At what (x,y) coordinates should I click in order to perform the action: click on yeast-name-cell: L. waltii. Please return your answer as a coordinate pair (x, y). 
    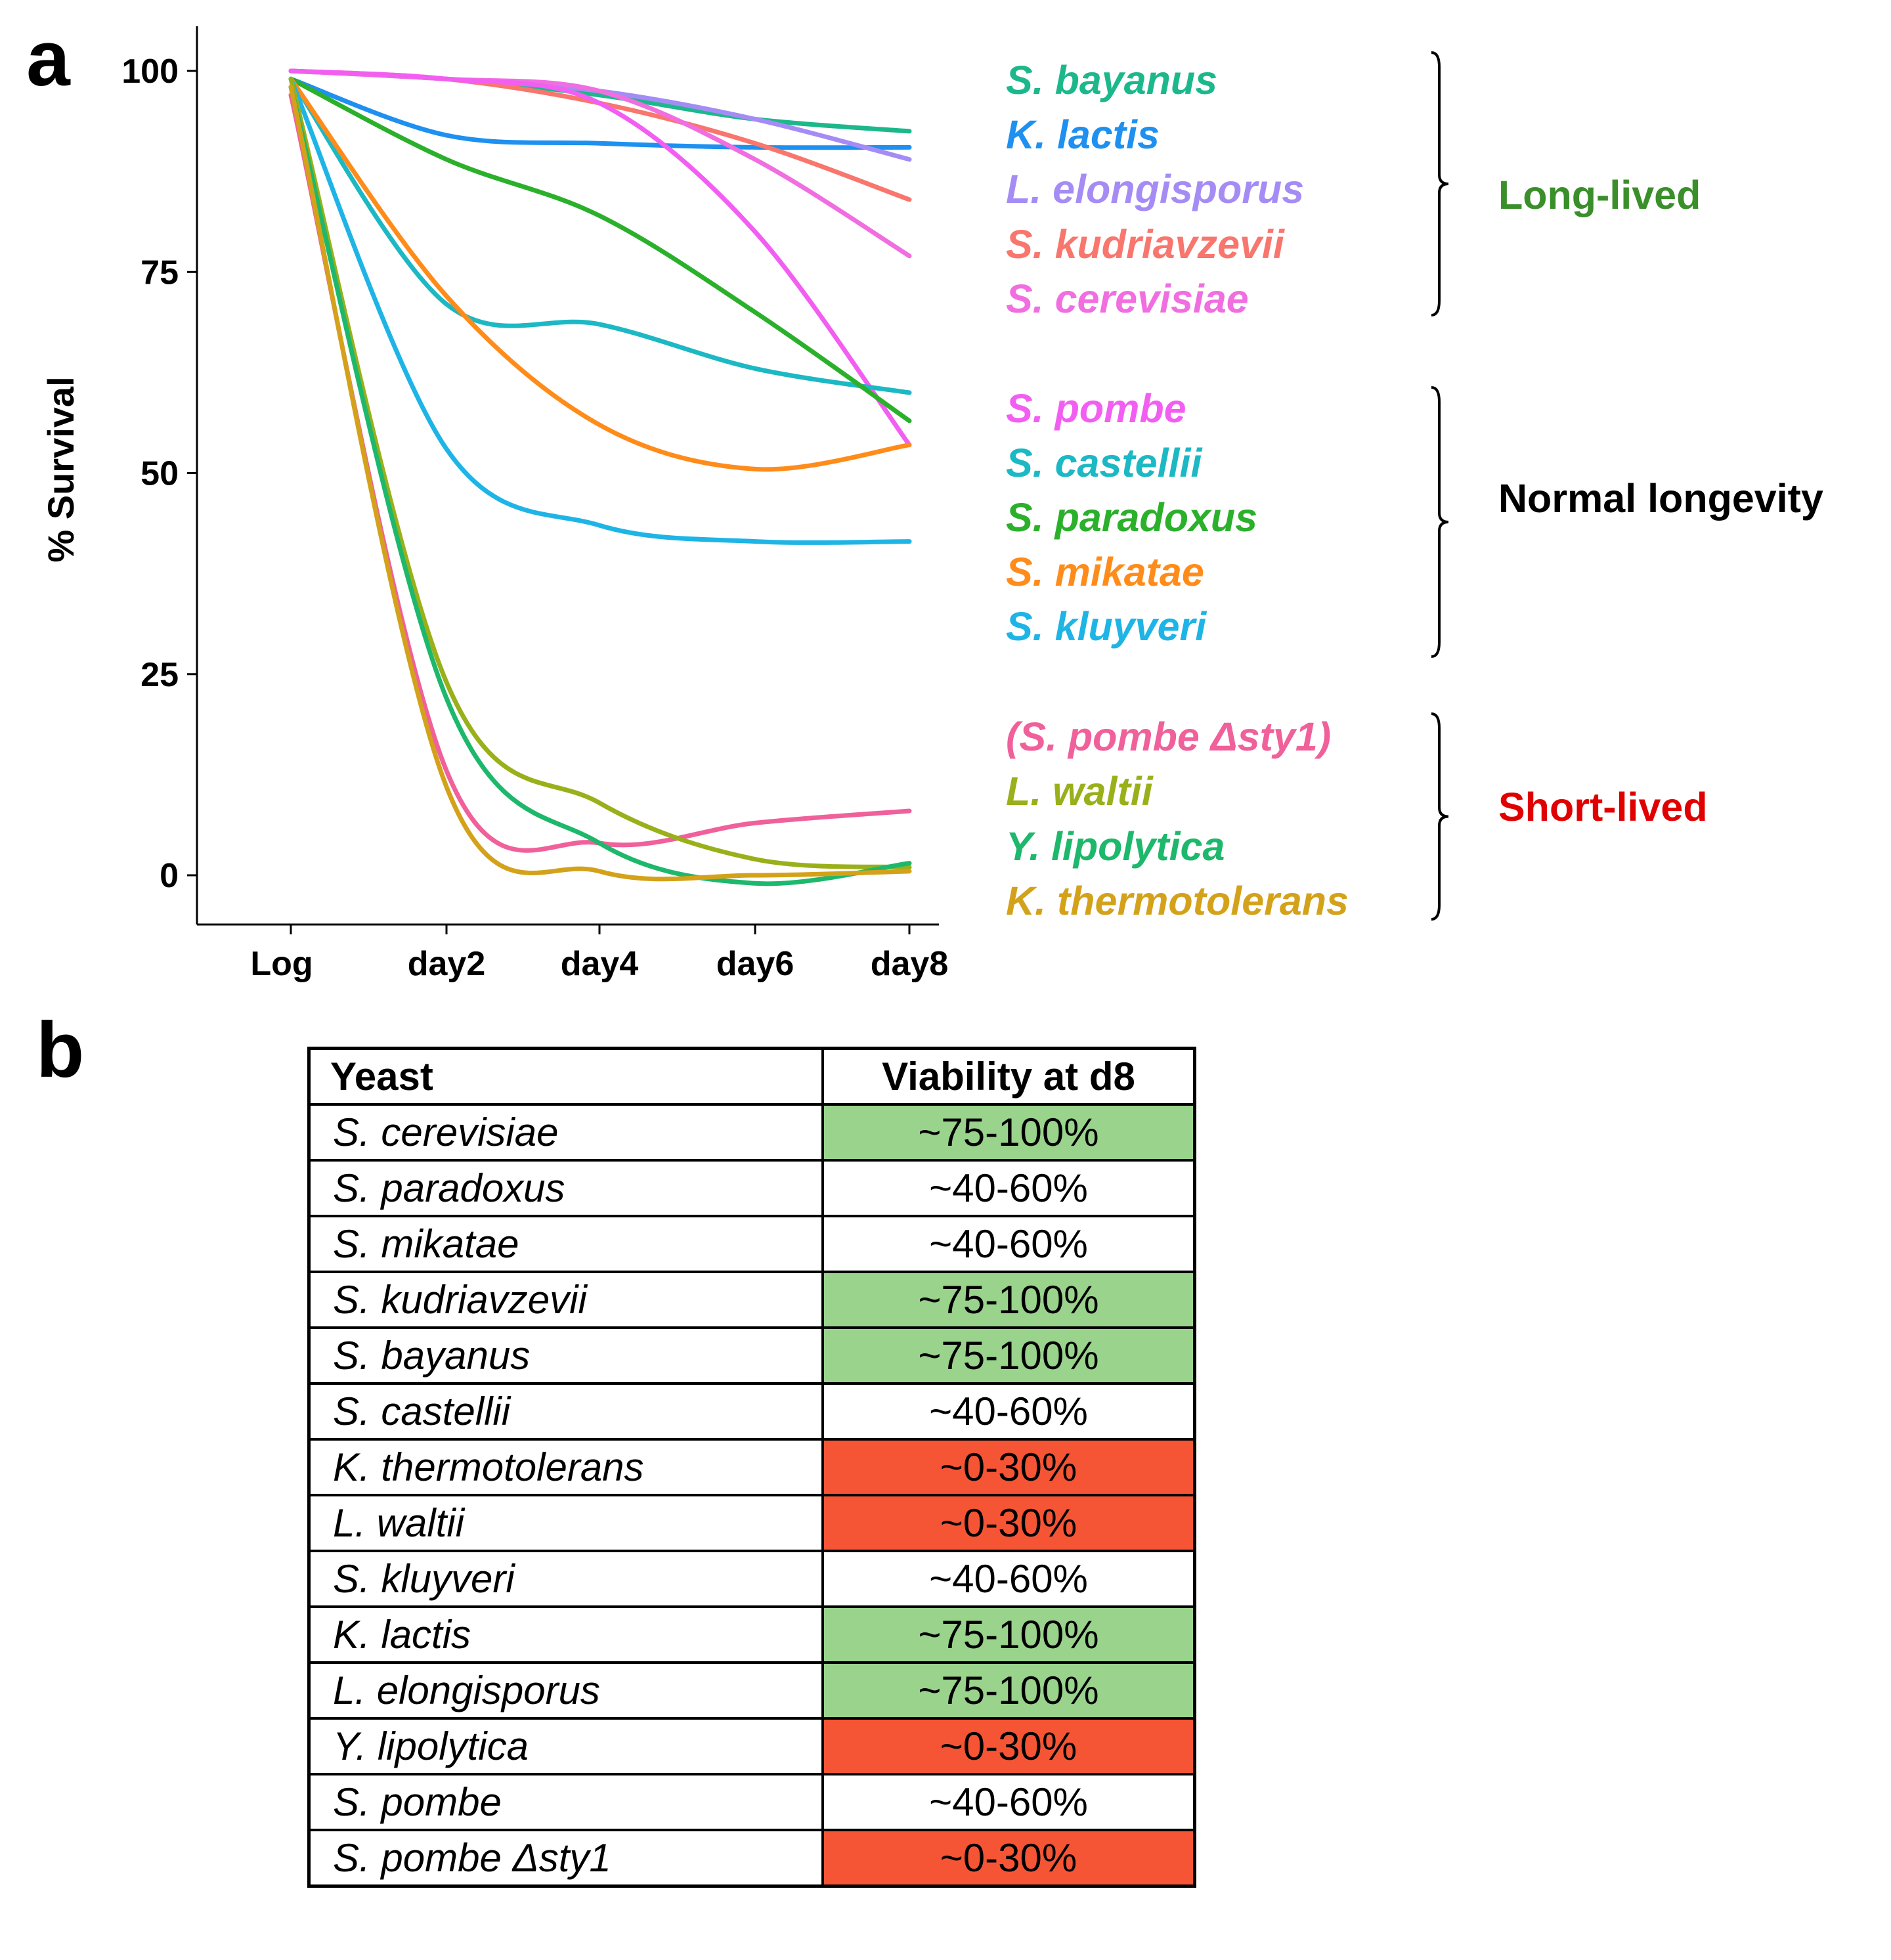
    Looking at the image, I should click on (565, 1523).